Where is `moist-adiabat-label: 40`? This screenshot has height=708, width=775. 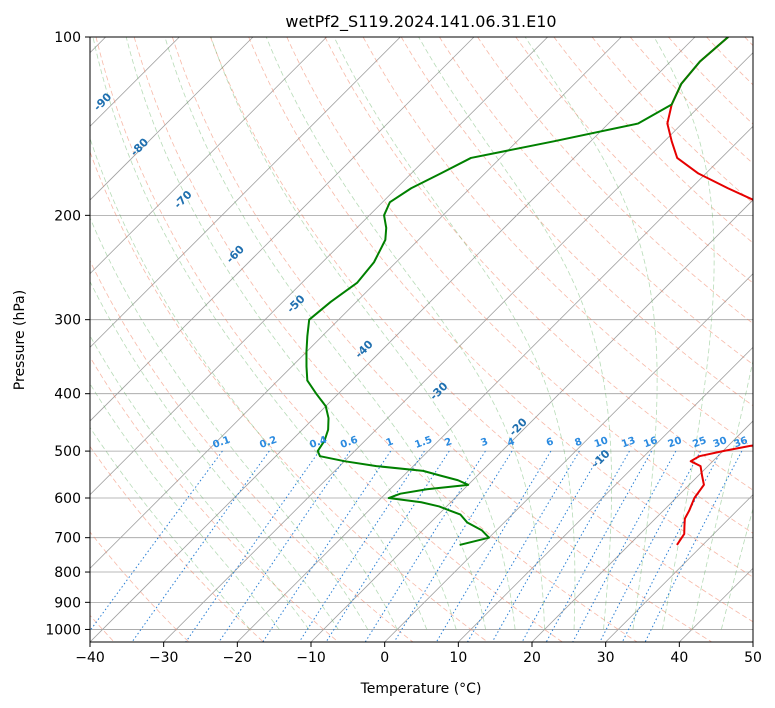 moist-adiabat-label: 40 is located at coordinates (771, 600).